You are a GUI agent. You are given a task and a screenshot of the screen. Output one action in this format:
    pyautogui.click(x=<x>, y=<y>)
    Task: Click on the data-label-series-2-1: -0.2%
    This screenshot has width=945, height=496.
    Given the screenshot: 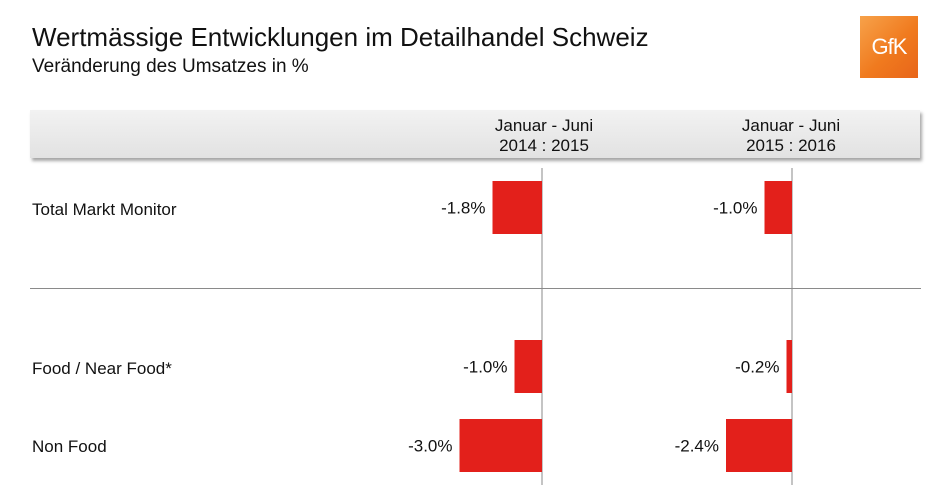 What is the action you would take?
    pyautogui.click(x=757, y=367)
    